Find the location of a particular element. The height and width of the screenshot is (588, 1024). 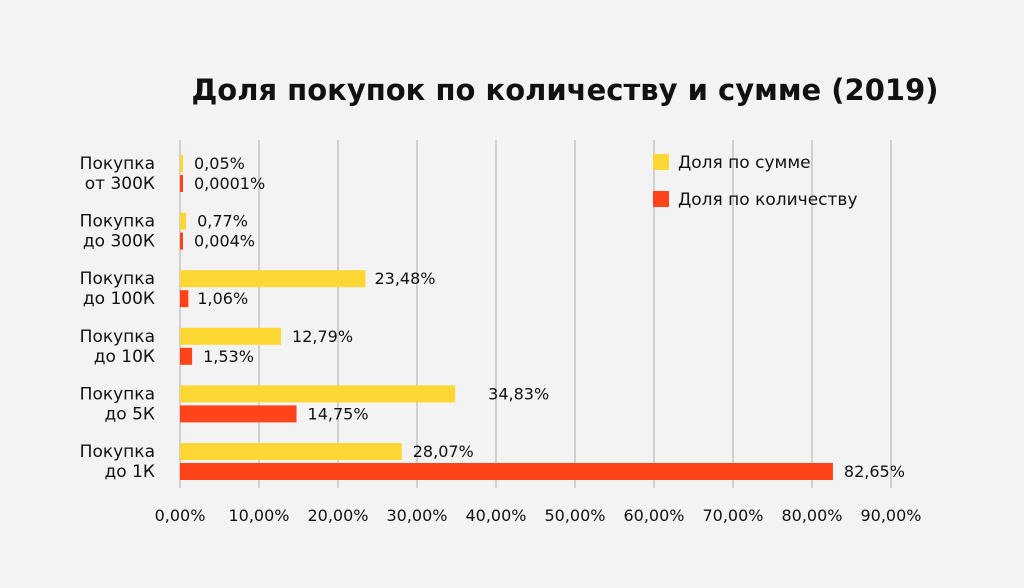

data-label: 82,65% is located at coordinates (874, 471).